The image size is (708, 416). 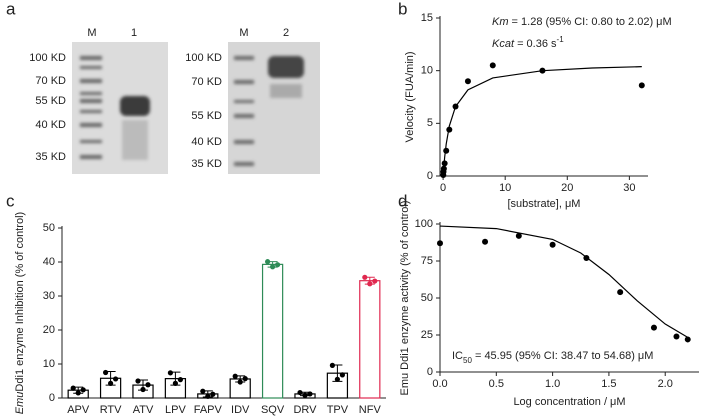 What do you see at coordinates (505, 188) in the screenshot?
I see `x-tick-label: 10` at bounding box center [505, 188].